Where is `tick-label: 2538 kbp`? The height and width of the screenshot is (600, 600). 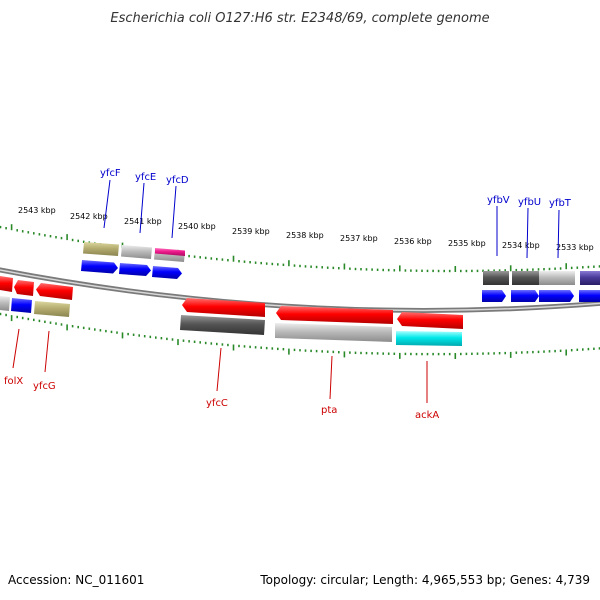 tick-label: 2538 kbp is located at coordinates (305, 235).